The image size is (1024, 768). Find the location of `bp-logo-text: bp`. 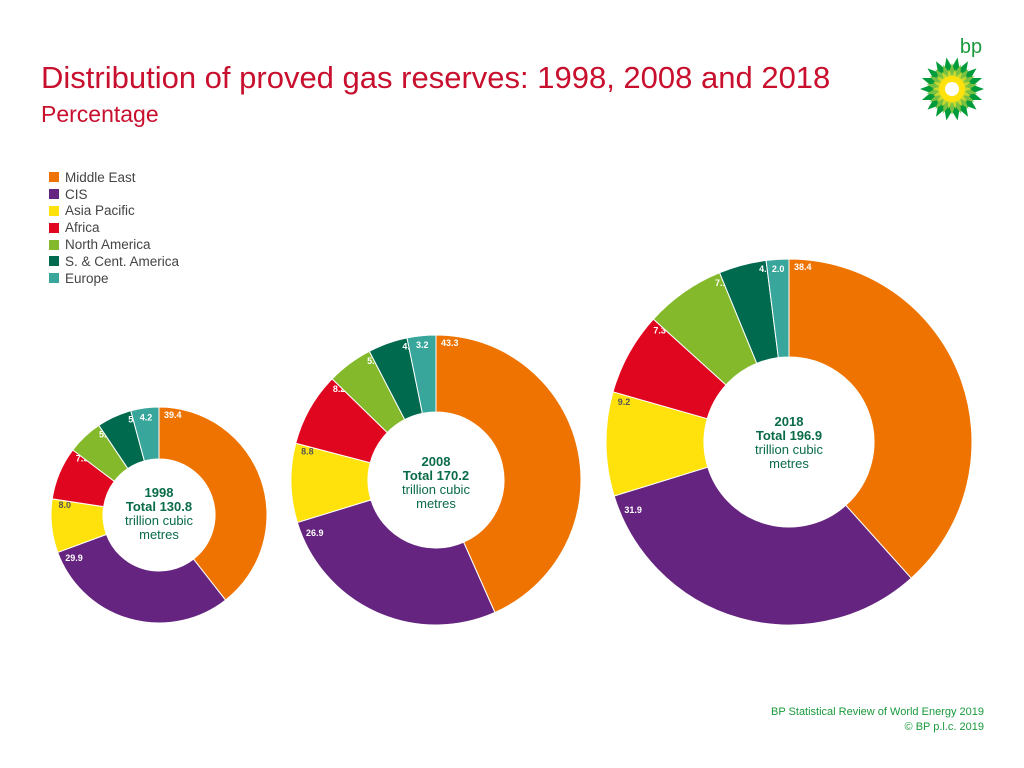

bp-logo-text: bp is located at coordinates (971, 47).